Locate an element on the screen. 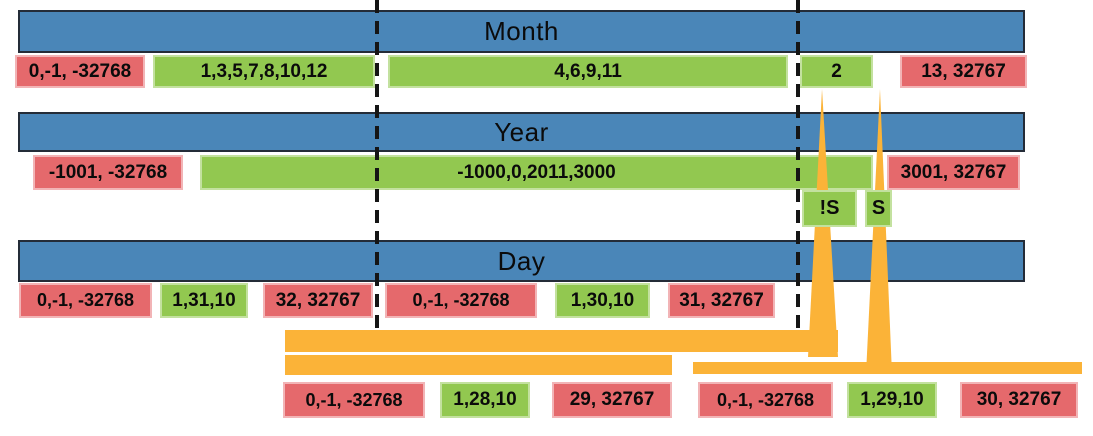 The image size is (1093, 436). month-axis-label: Month is located at coordinates (521, 31).